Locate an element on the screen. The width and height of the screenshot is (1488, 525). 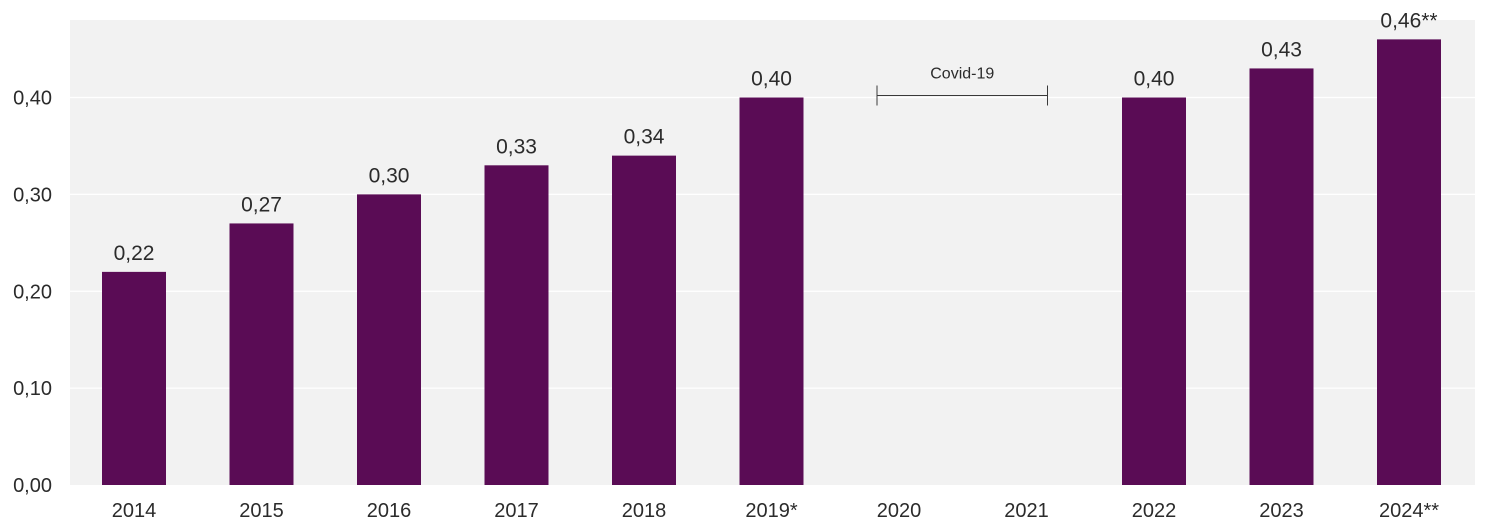
bar-2015 is located at coordinates (261, 354).